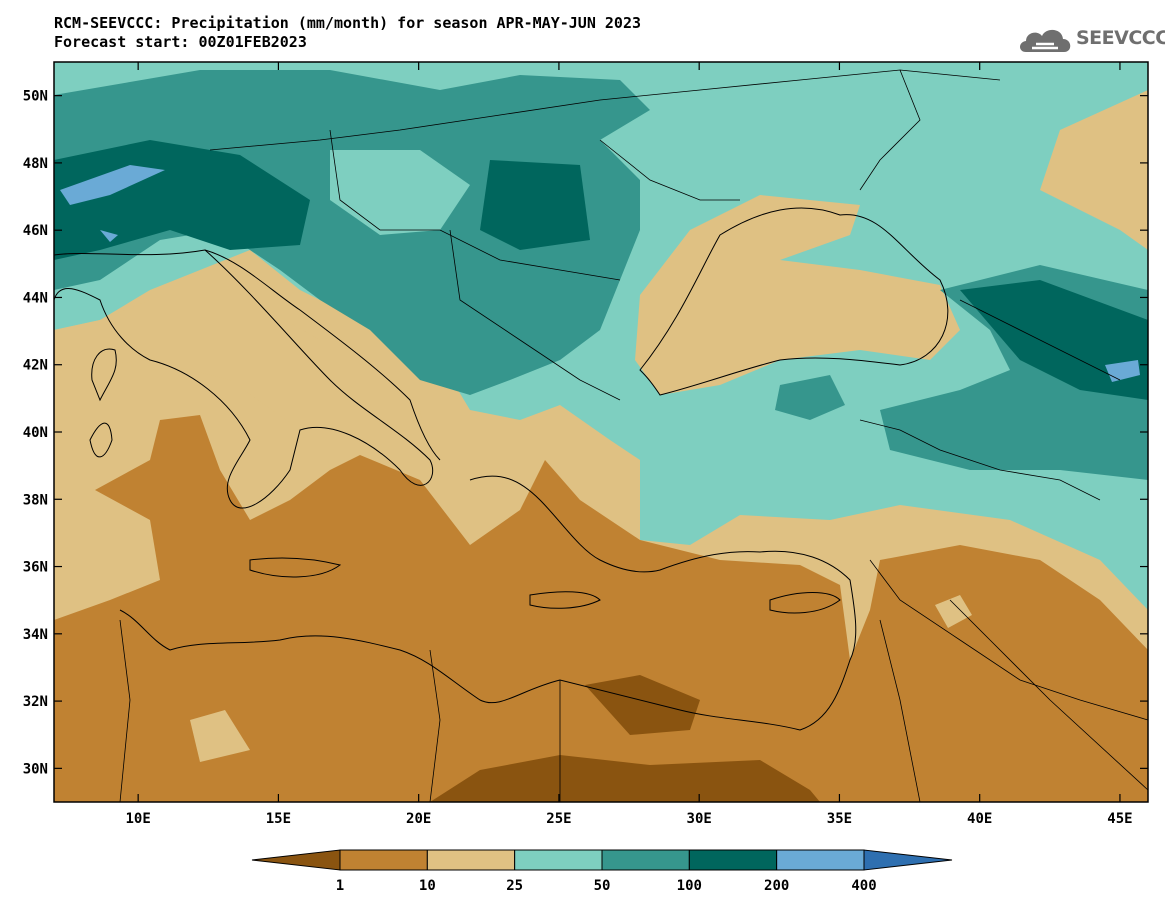 This screenshot has height=907, width=1165. What do you see at coordinates (625, 778) in the screenshot?
I see `class-below-1-south` at bounding box center [625, 778].